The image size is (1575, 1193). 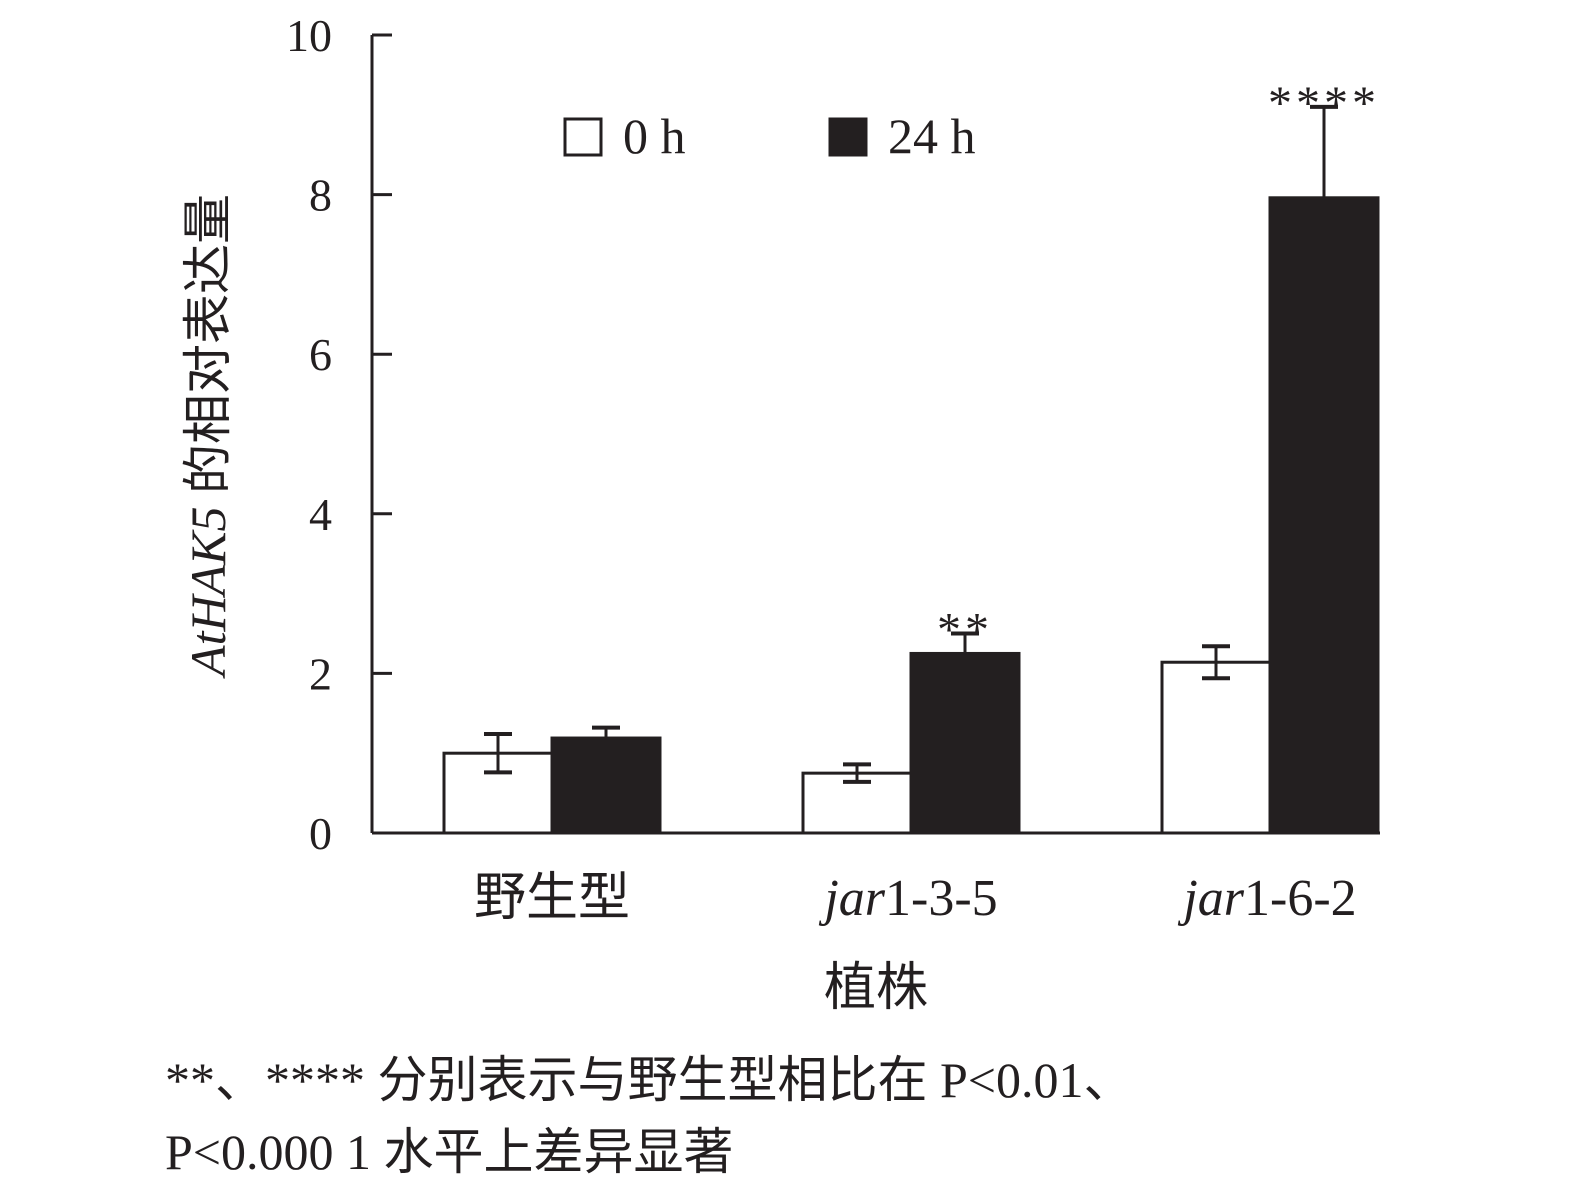 I want to click on y-tick-label: 8, so click(x=320, y=195).